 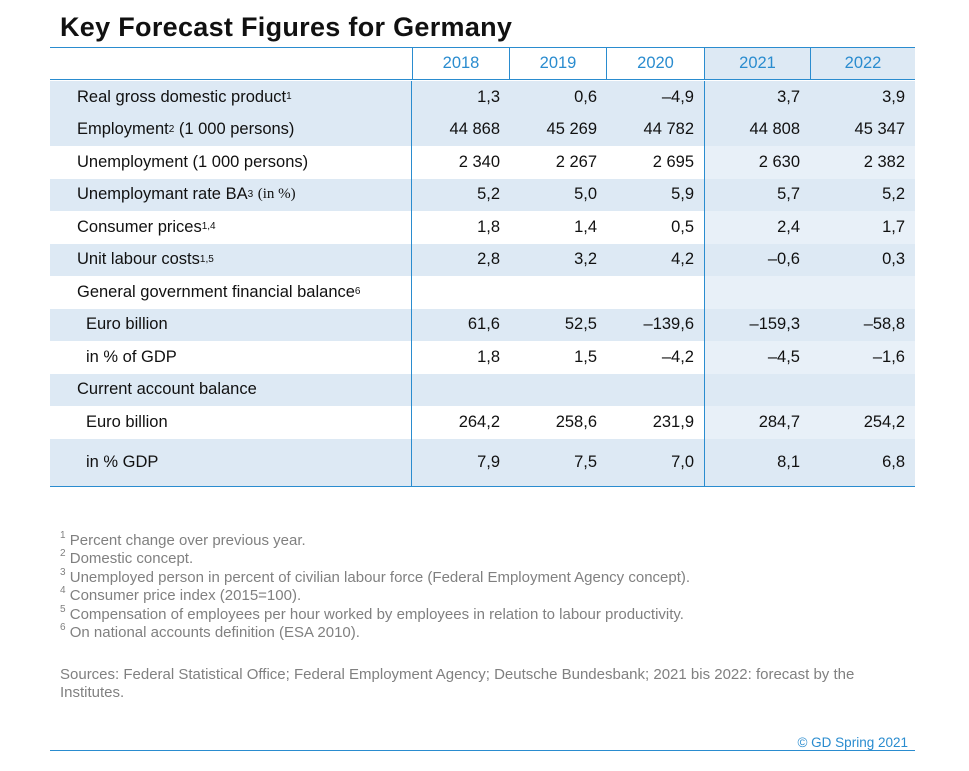 What do you see at coordinates (862, 162) in the screenshot?
I see `value-cell: 2 382` at bounding box center [862, 162].